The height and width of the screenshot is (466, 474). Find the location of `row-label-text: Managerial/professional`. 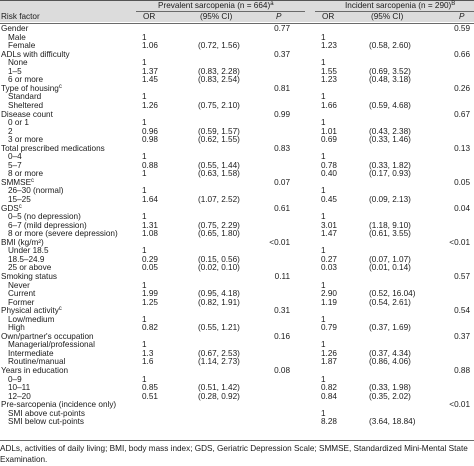

row-label-text: Managerial/professional is located at coordinates (51, 345).